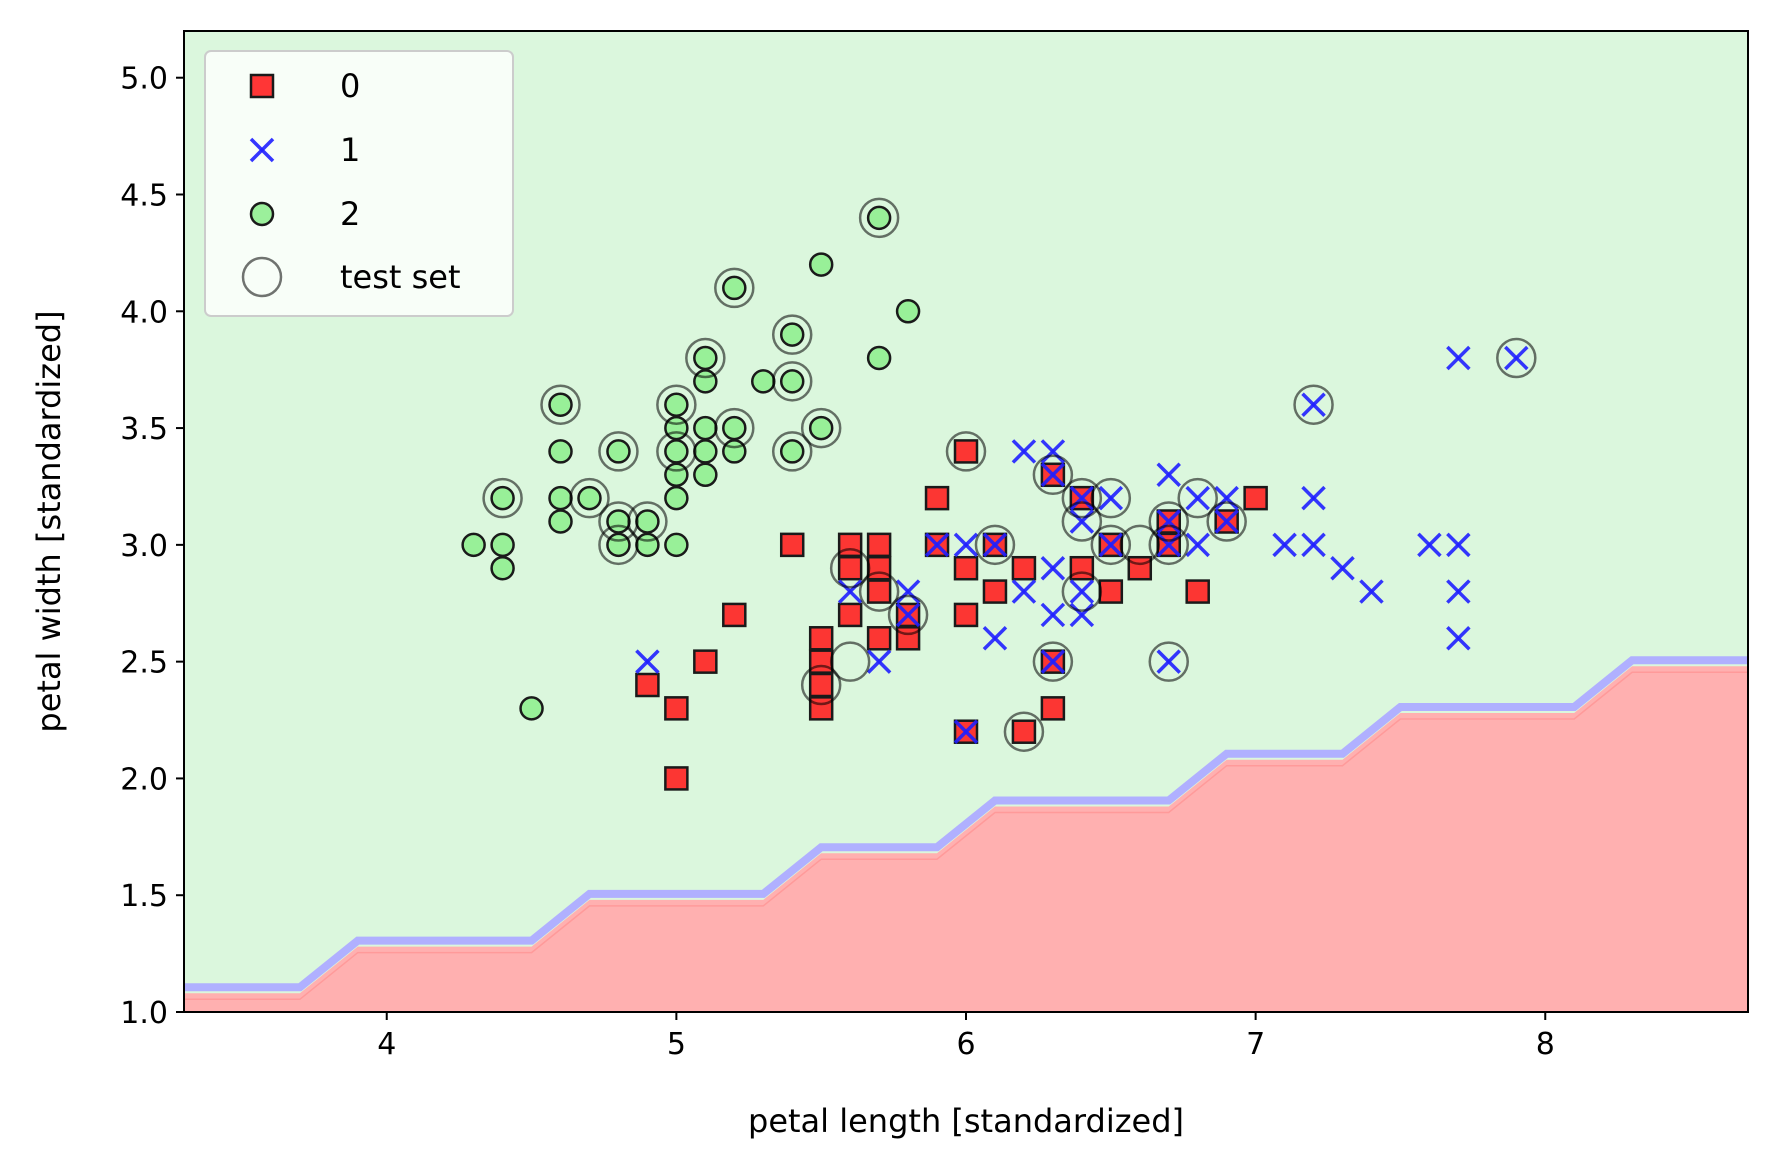 This screenshot has height=1170, width=1770. Describe the element at coordinates (359, 183) in the screenshot. I see `legend-box` at that location.